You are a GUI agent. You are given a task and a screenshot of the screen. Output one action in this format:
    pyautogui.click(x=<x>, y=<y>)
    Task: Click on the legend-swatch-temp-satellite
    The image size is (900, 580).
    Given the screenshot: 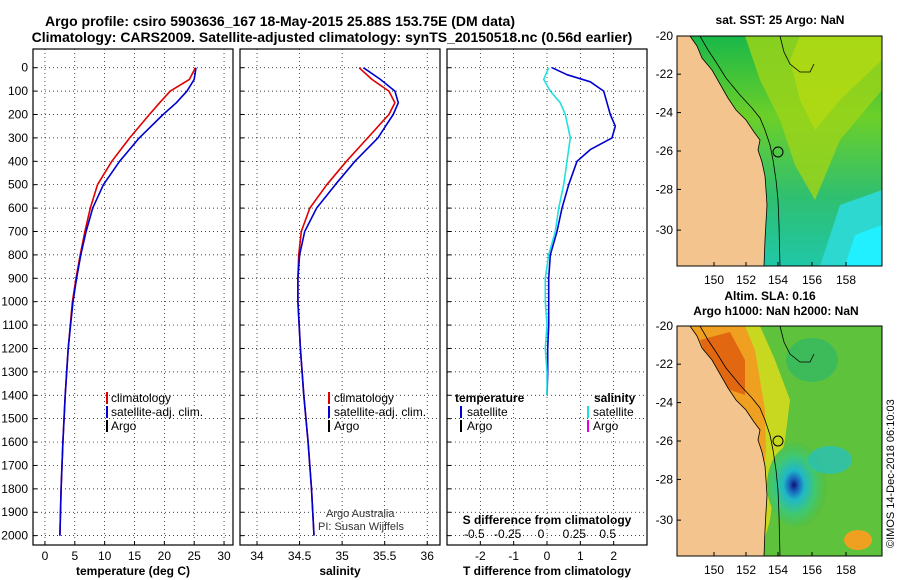 What is the action you would take?
    pyautogui.click(x=461, y=412)
    